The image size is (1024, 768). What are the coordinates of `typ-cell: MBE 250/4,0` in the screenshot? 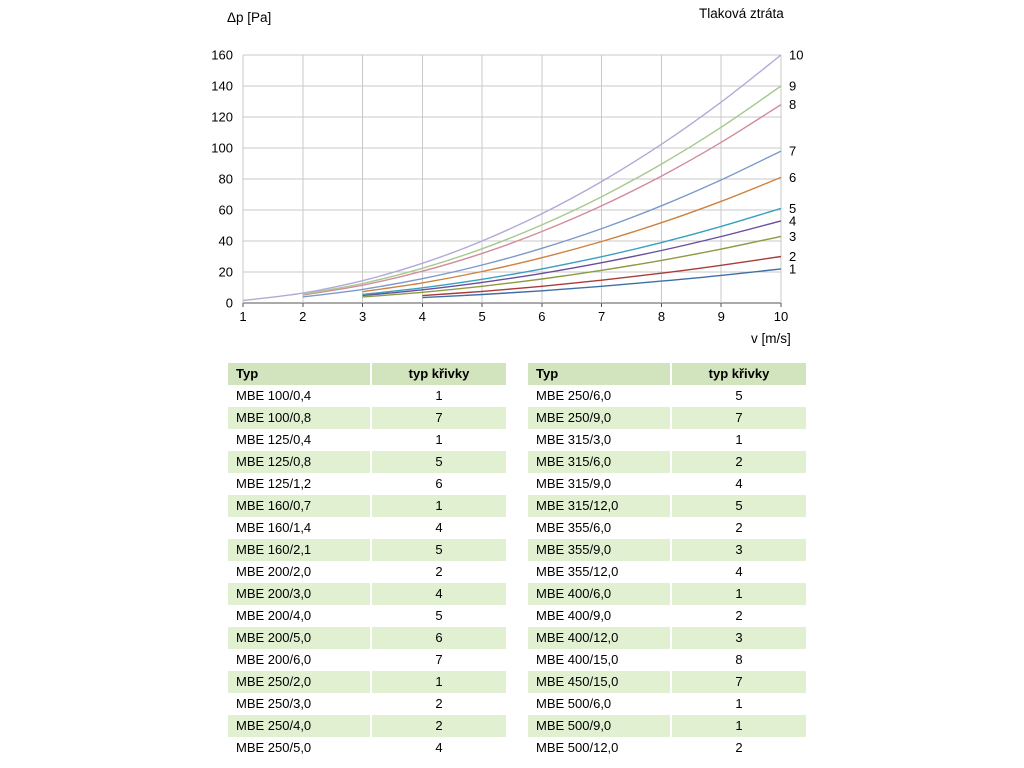 It's located at (299, 726).